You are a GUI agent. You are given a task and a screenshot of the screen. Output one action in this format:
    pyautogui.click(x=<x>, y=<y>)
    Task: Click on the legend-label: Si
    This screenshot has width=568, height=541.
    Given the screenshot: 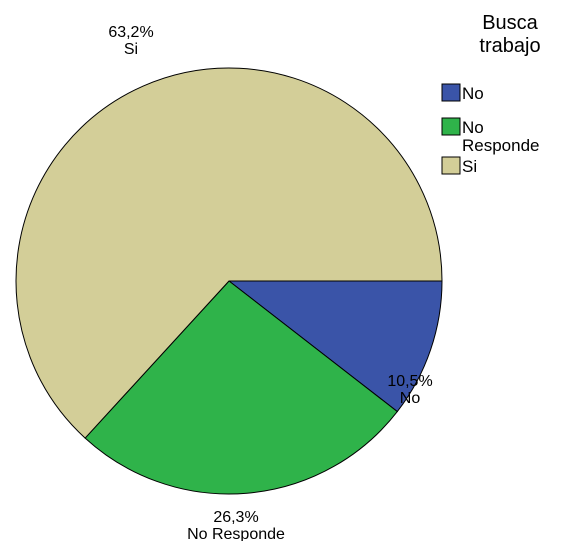 What is the action you would take?
    pyautogui.click(x=469, y=166)
    